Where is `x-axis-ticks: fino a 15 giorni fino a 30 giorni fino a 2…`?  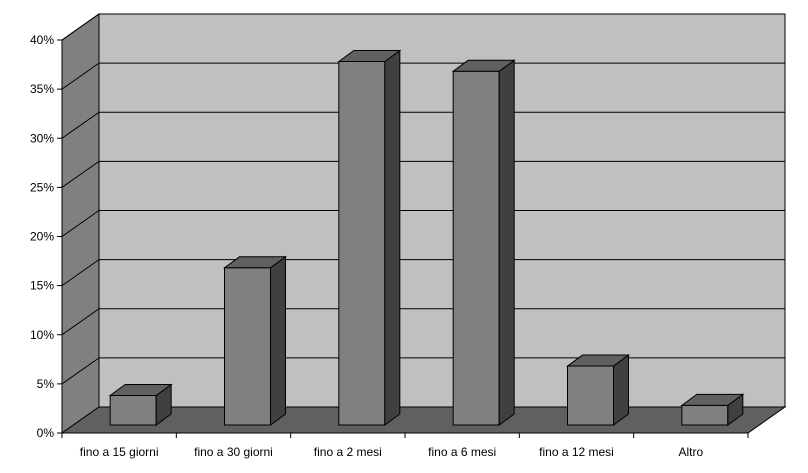 x-axis-ticks: fino a 15 giorni fino a 30 giorni fino a 2… is located at coordinates (405, 446).